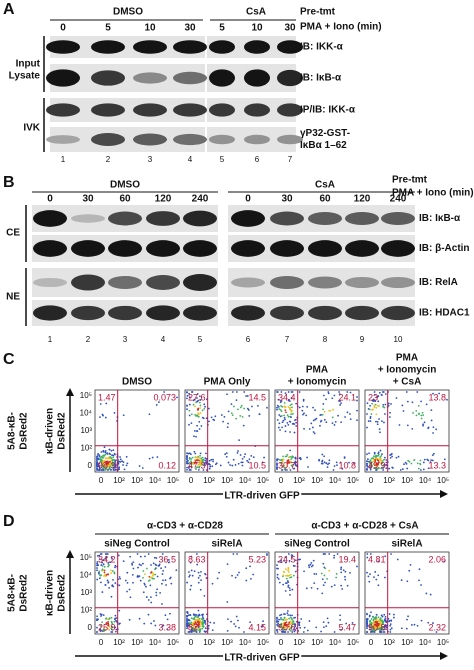 The width and height of the screenshot is (474, 670). I want to click on blot-label: IκBα 1–62, so click(323, 145).